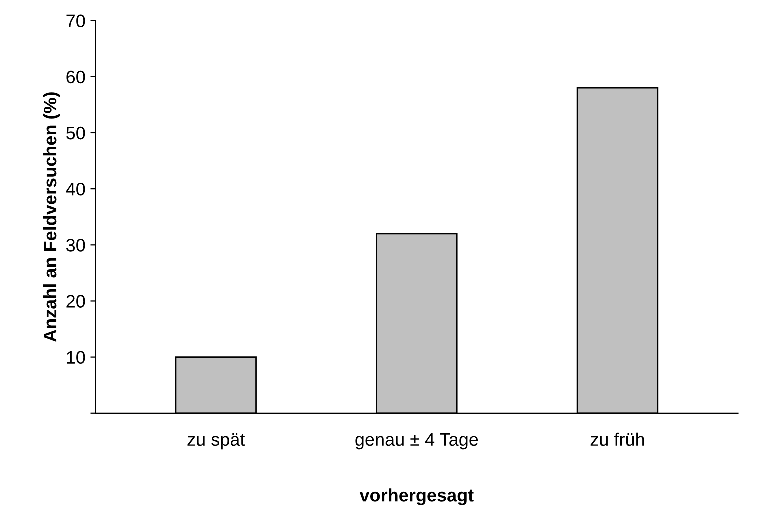  What do you see at coordinates (76, 77) in the screenshot?
I see `y-tick-label: 60` at bounding box center [76, 77].